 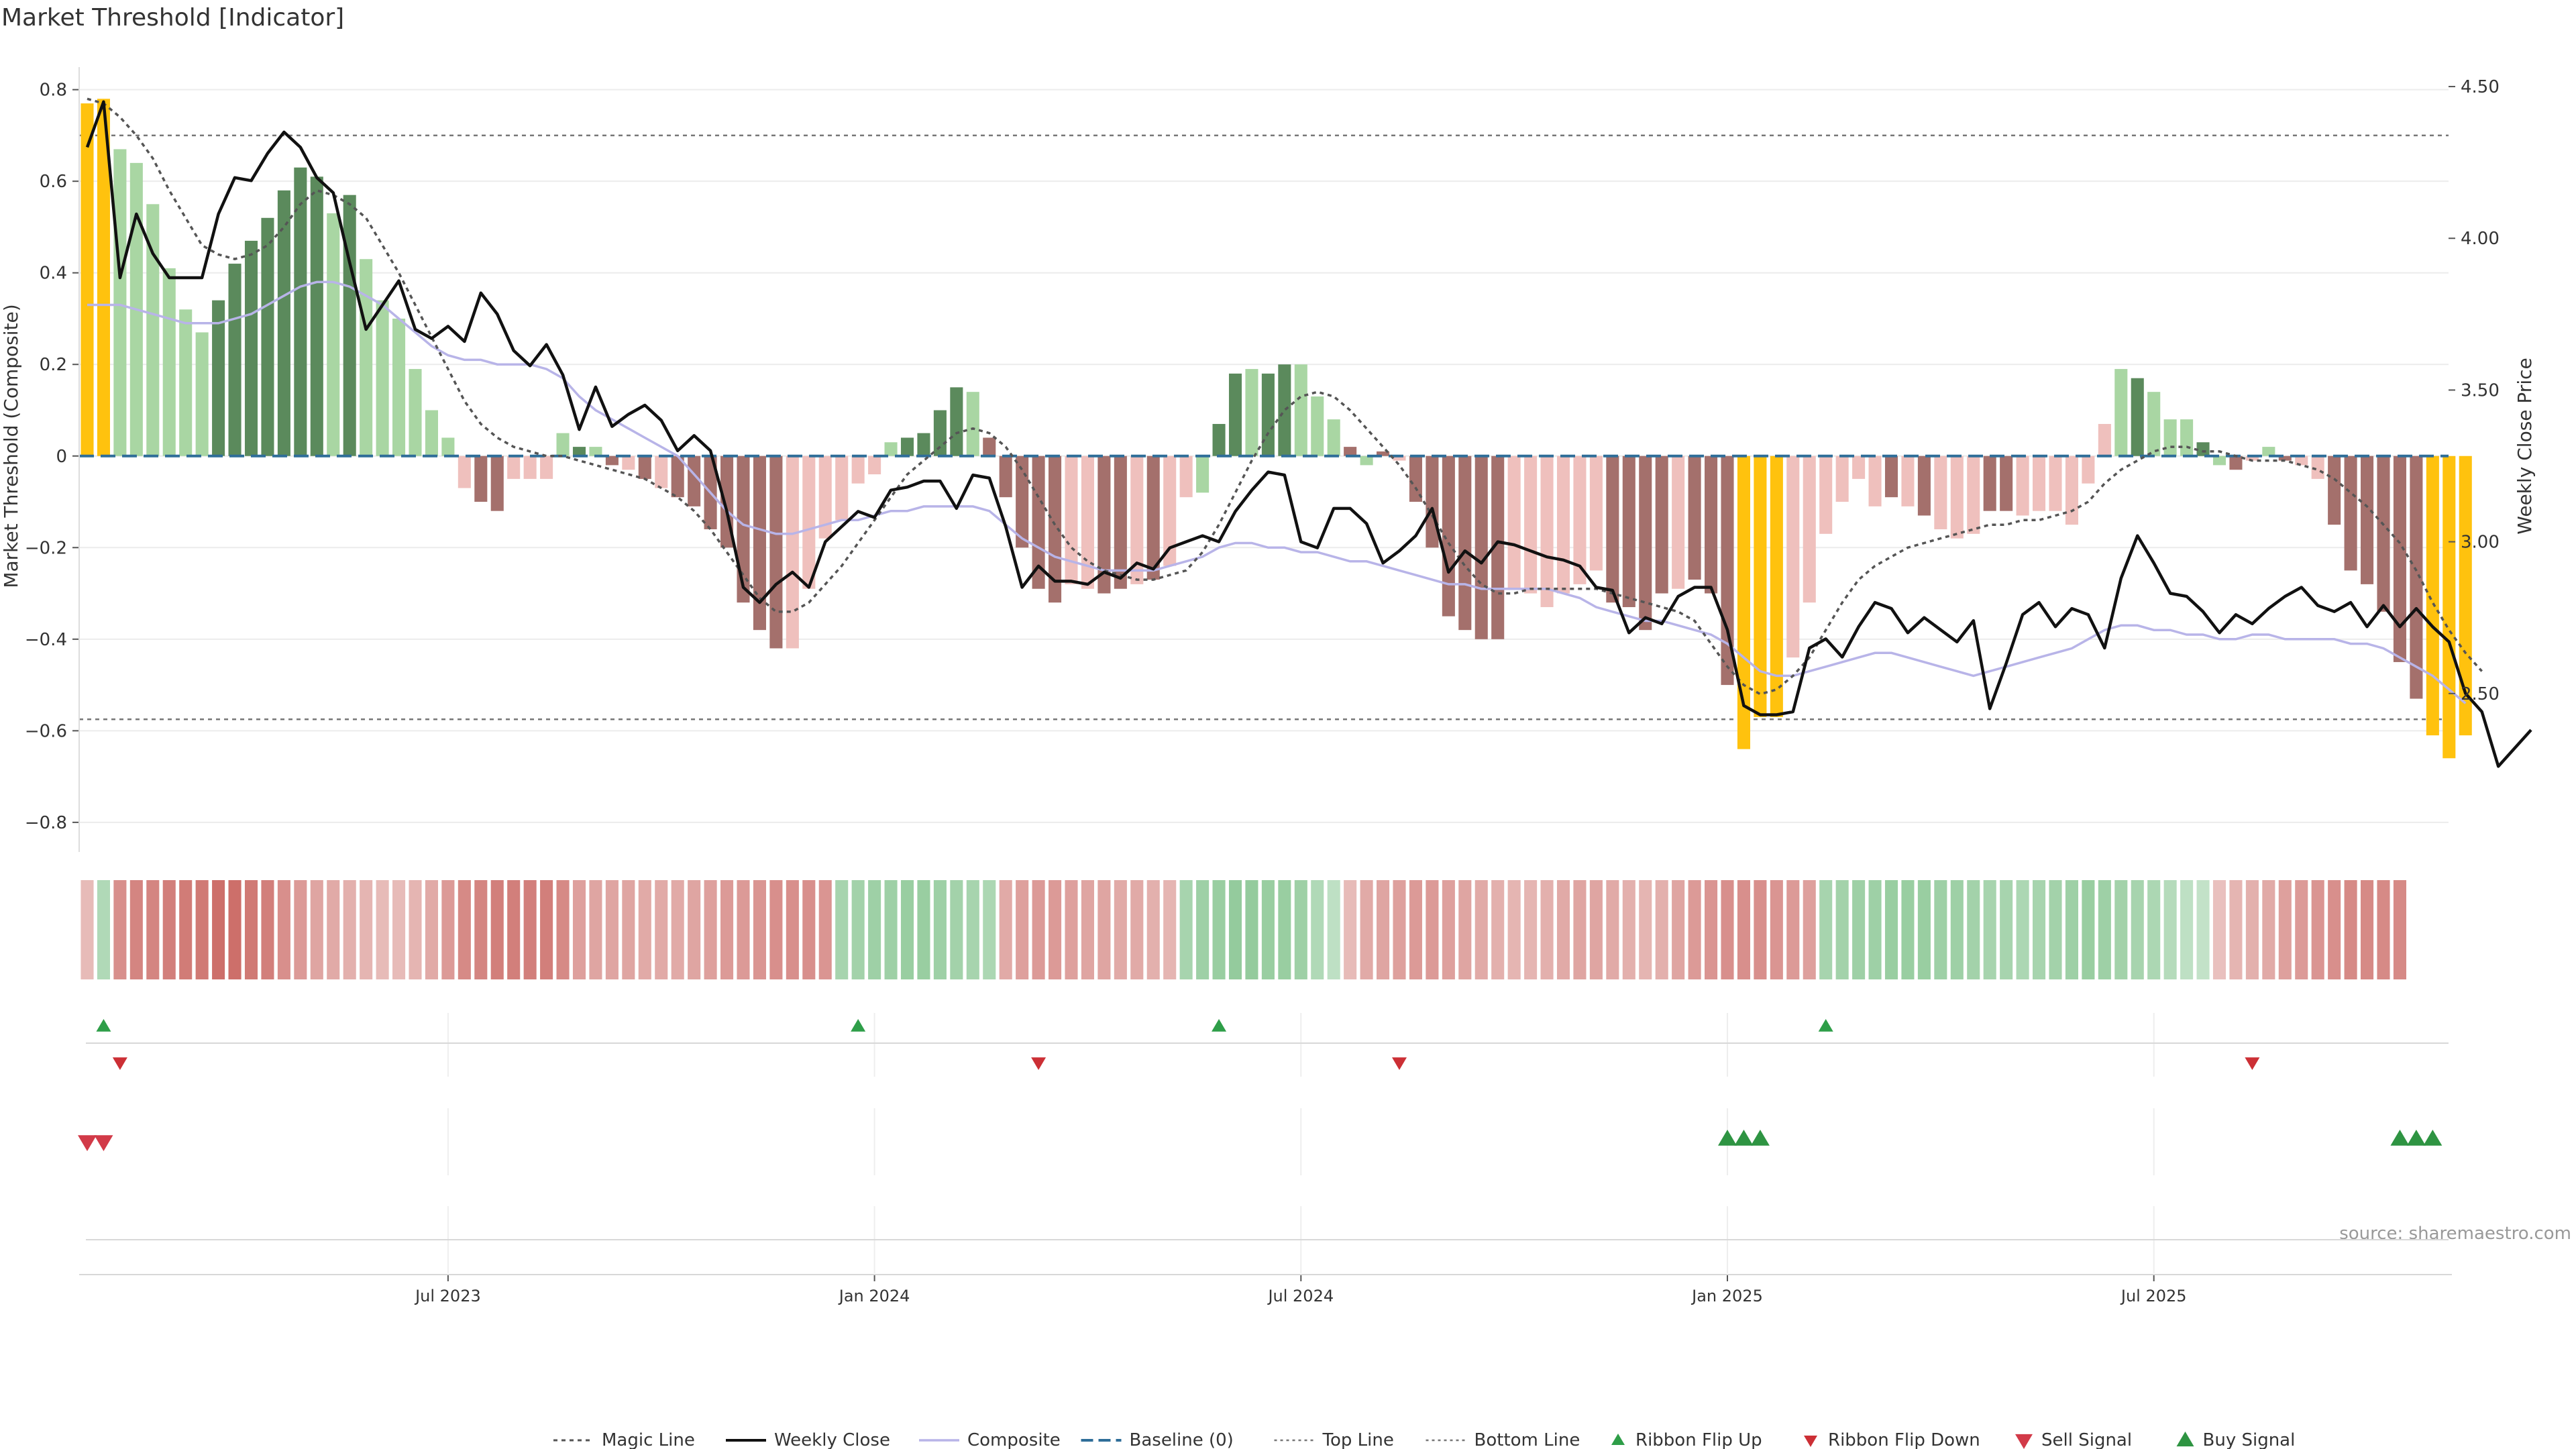 What do you see at coordinates (53, 182) in the screenshot?
I see `y-tick-label: 0.6` at bounding box center [53, 182].